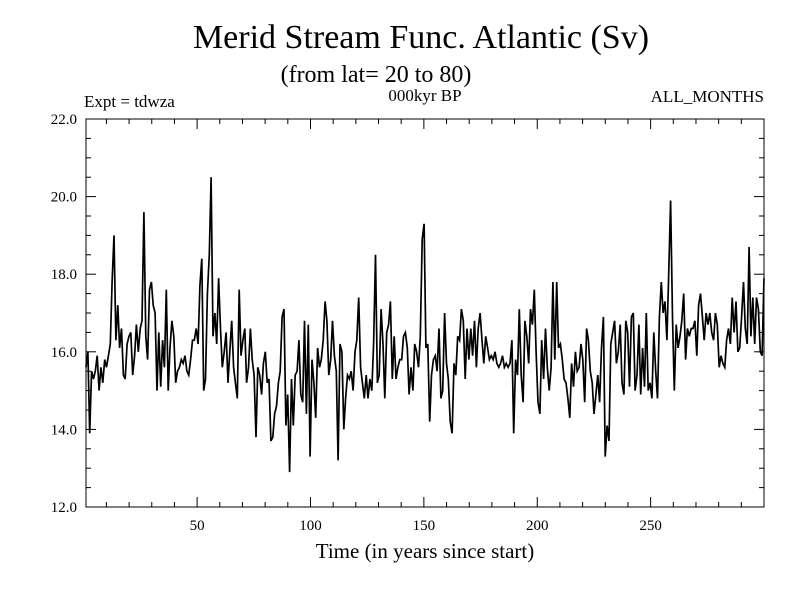  I want to click on y-tick-label: 20.0, so click(64, 198).